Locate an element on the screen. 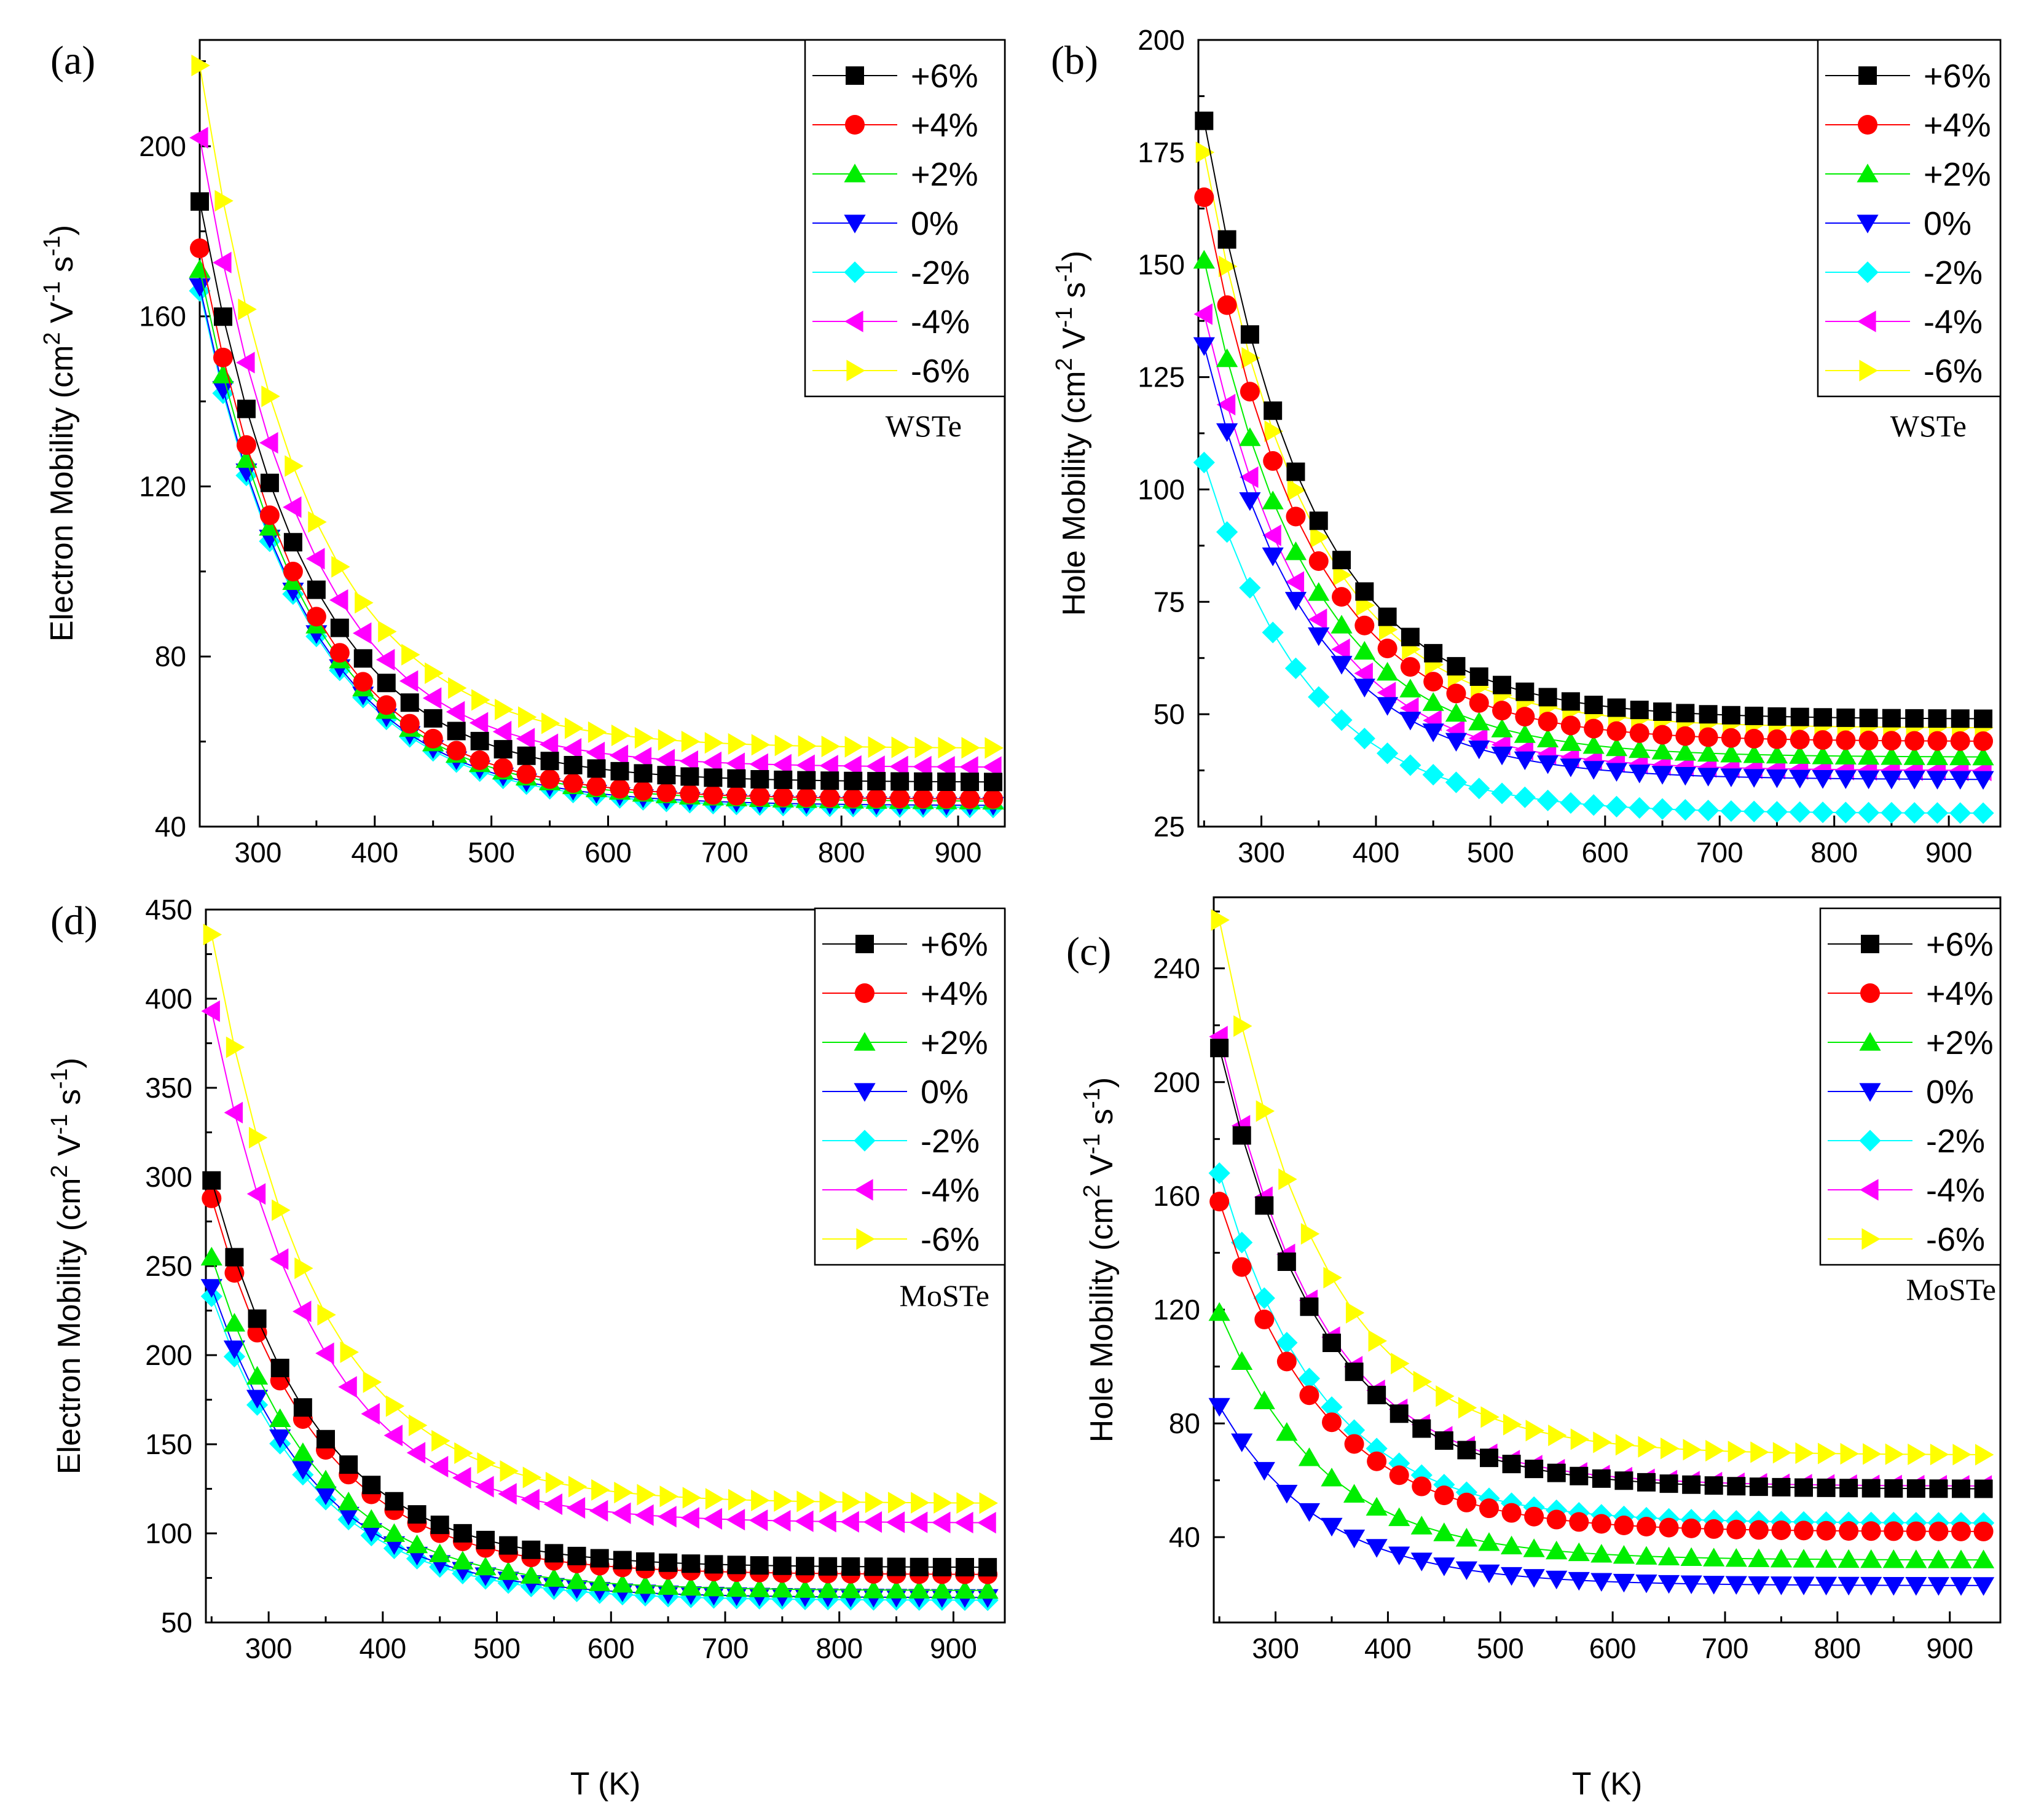  y-tick-label: 150 is located at coordinates (168, 1444).